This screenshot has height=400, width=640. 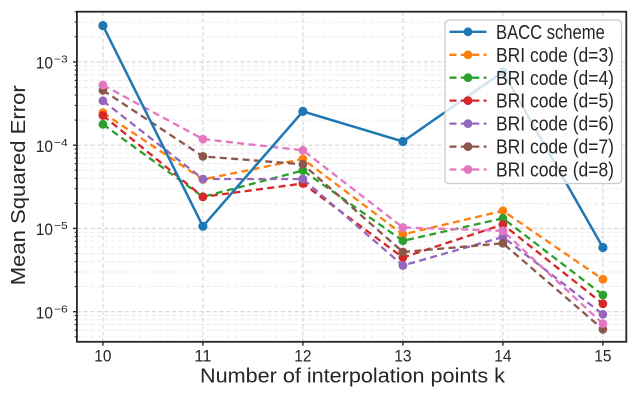 I want to click on svg-text: −5, so click(x=61, y=226).